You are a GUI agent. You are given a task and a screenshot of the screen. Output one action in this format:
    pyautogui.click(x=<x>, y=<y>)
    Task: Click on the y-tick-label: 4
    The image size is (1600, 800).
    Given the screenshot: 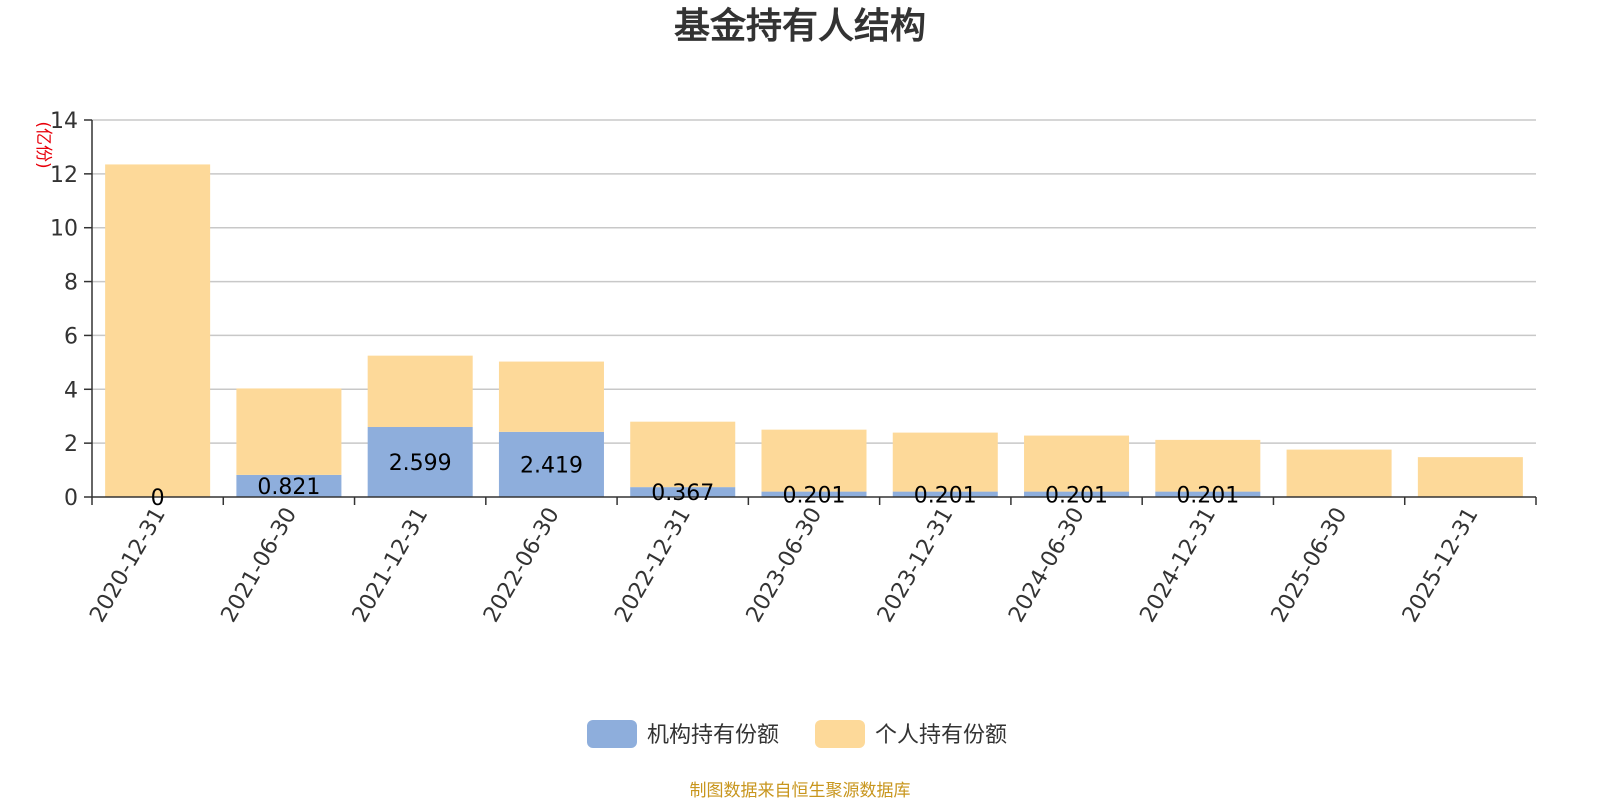 What is the action you would take?
    pyautogui.click(x=71, y=390)
    